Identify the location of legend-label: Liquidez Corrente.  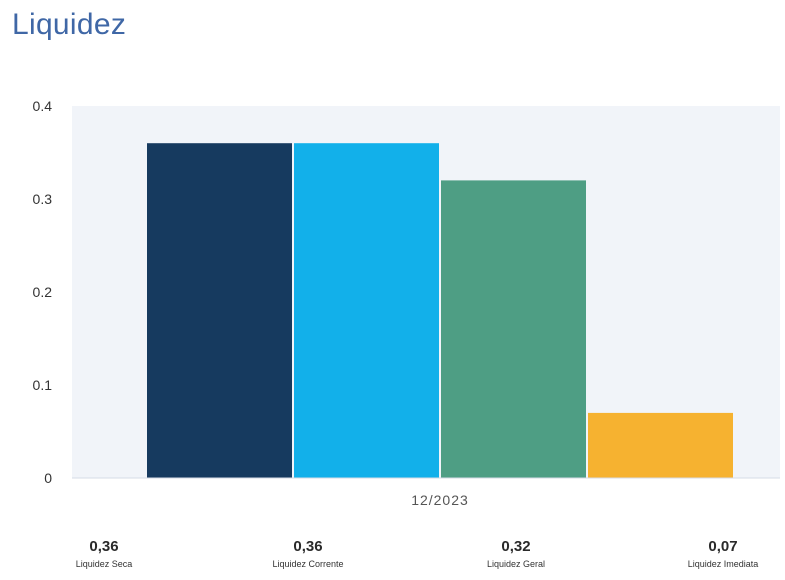
(308, 564).